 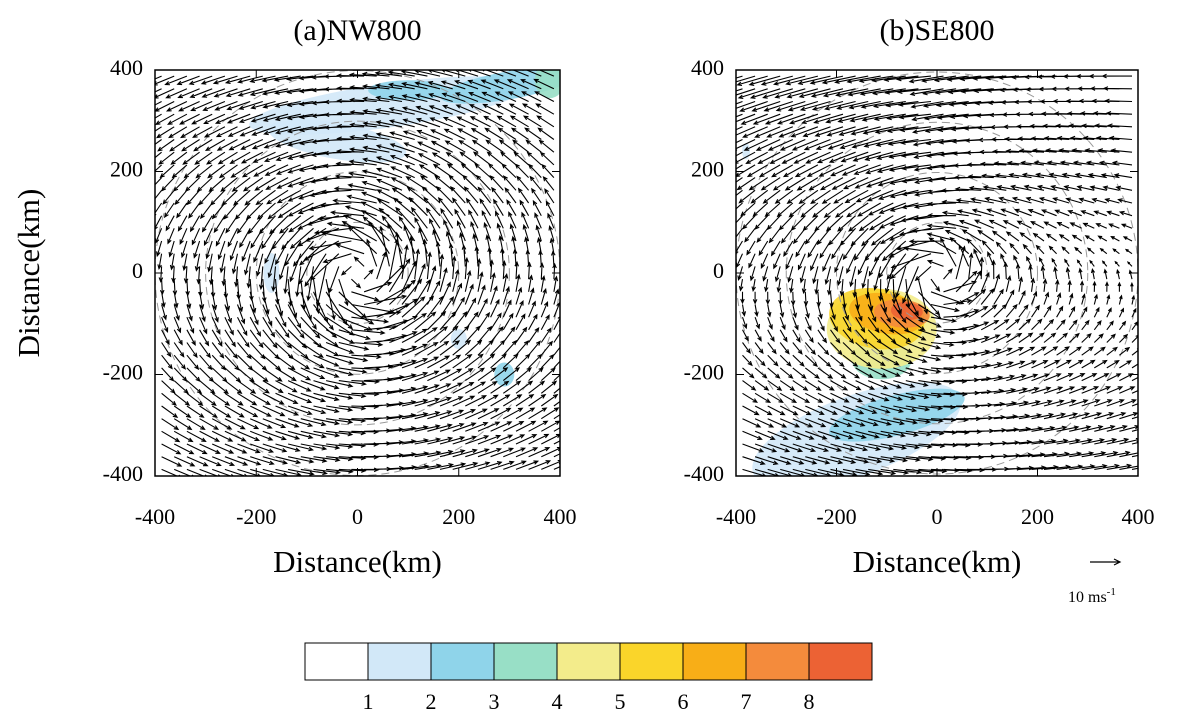 I want to click on colorbar-label: 1, so click(x=368, y=701).